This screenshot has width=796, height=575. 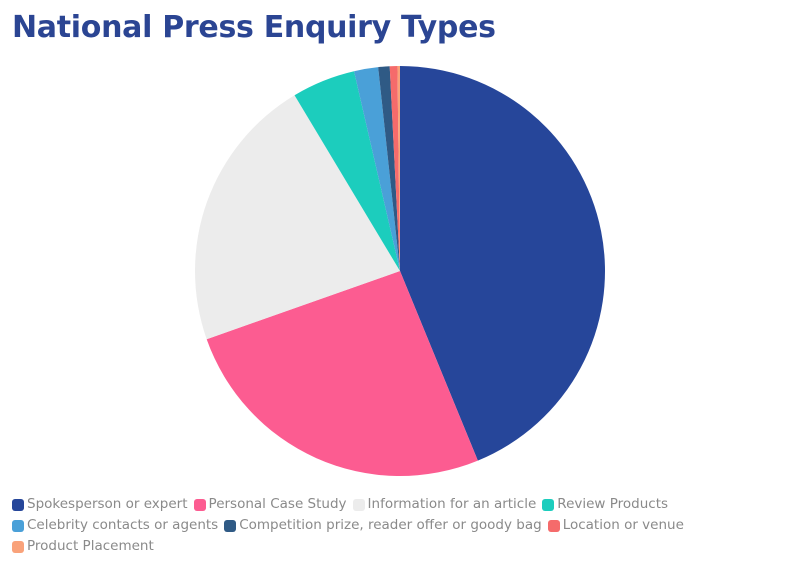 I want to click on legend-item: Location or venue, so click(x=615, y=525).